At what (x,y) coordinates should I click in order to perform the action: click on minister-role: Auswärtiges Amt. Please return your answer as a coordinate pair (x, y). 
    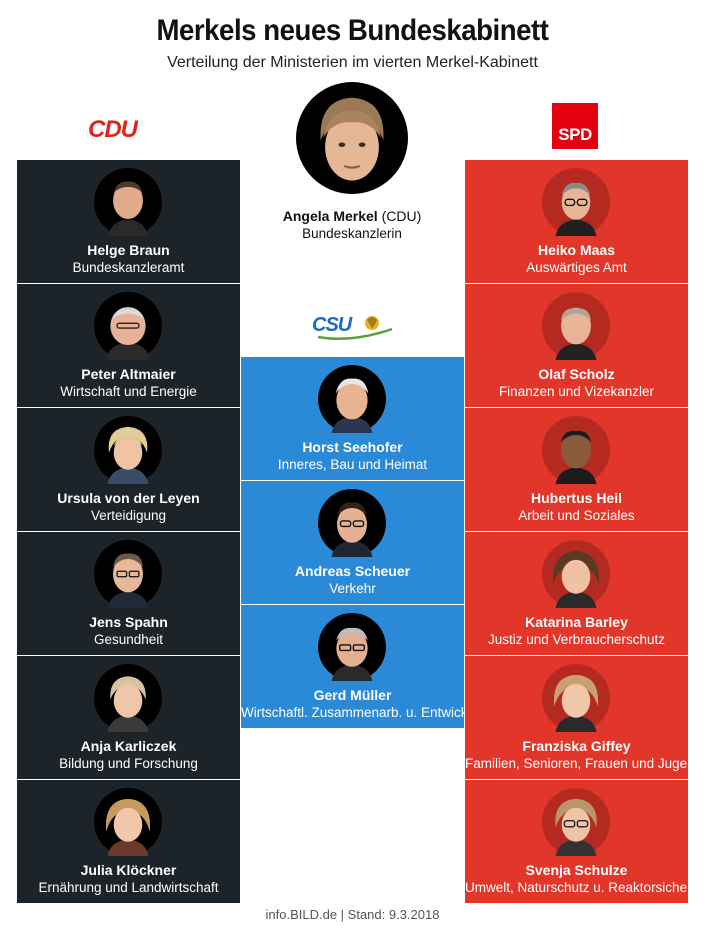
    Looking at the image, I should click on (576, 267).